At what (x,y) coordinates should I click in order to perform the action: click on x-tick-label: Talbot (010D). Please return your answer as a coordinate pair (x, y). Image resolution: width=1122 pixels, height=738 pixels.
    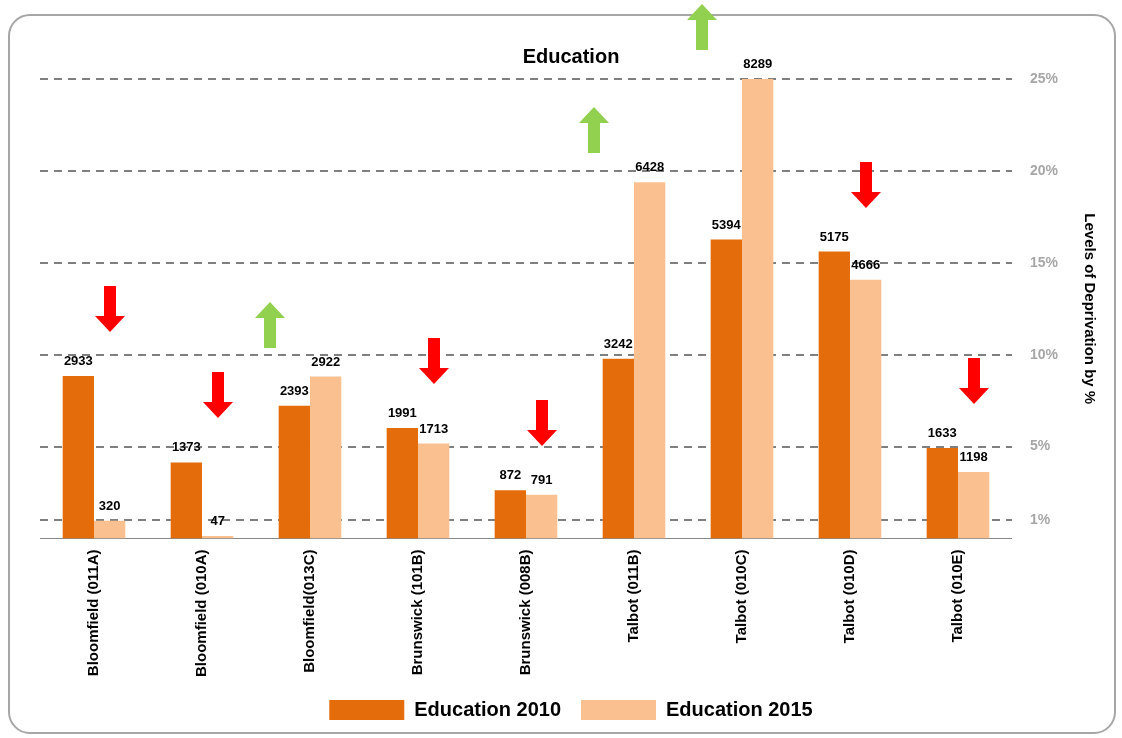
    Looking at the image, I should click on (849, 596).